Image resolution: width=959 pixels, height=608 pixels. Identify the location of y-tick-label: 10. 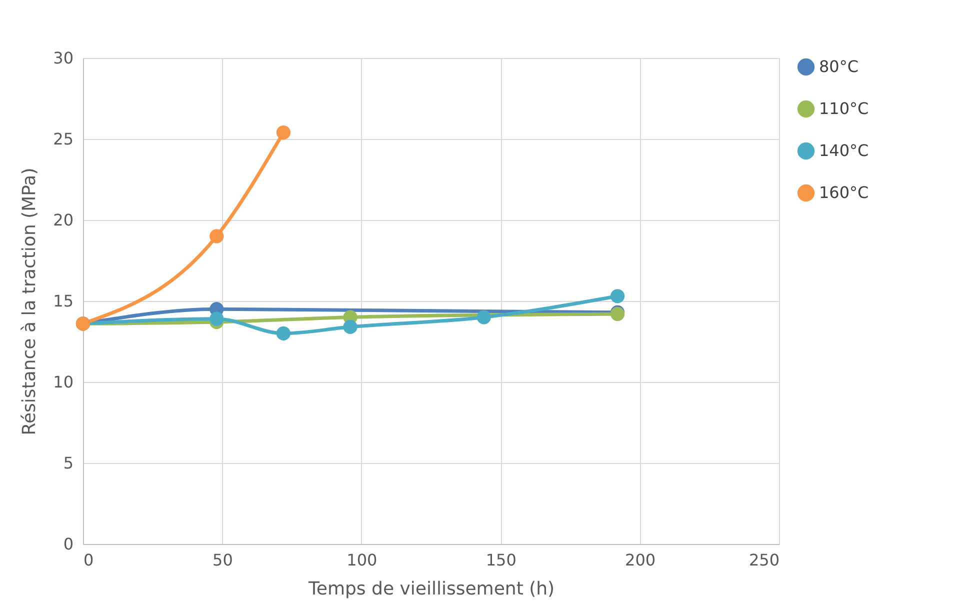
(63, 382).